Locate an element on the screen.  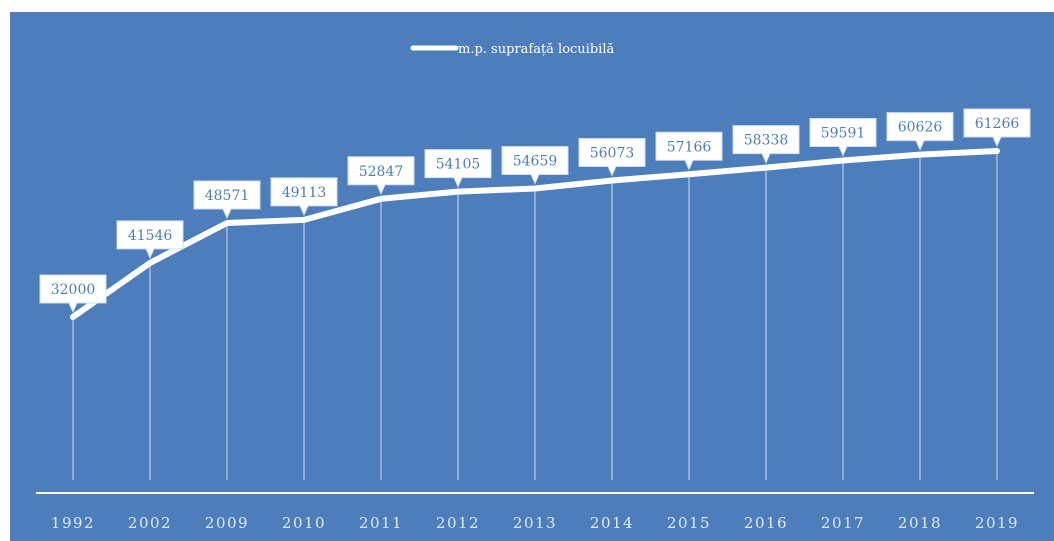
data-label-text: 56073 is located at coordinates (612, 153).